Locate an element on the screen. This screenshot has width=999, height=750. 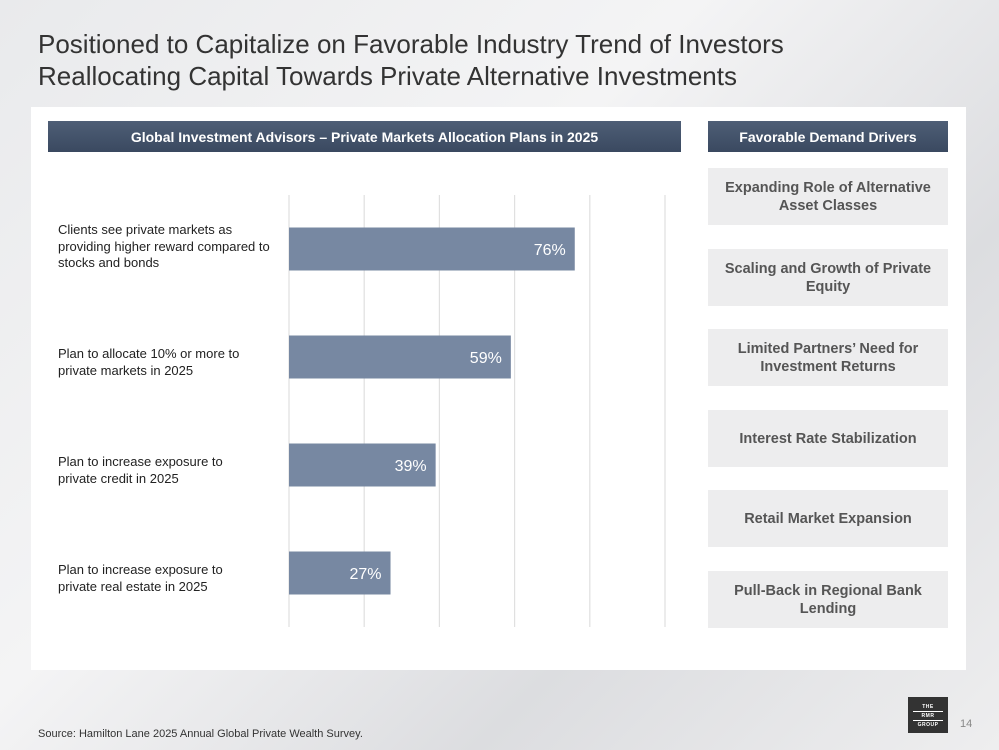
drivers-header: Favorable Demand Drivers is located at coordinates (828, 136).